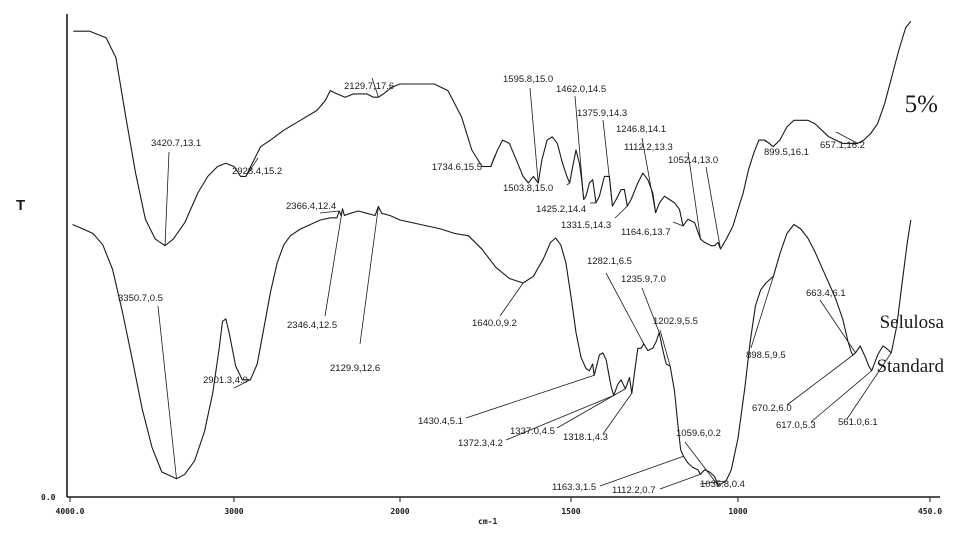 The image size is (965, 535). I want to click on peak-label: 1052.4,13.0, so click(693, 160).